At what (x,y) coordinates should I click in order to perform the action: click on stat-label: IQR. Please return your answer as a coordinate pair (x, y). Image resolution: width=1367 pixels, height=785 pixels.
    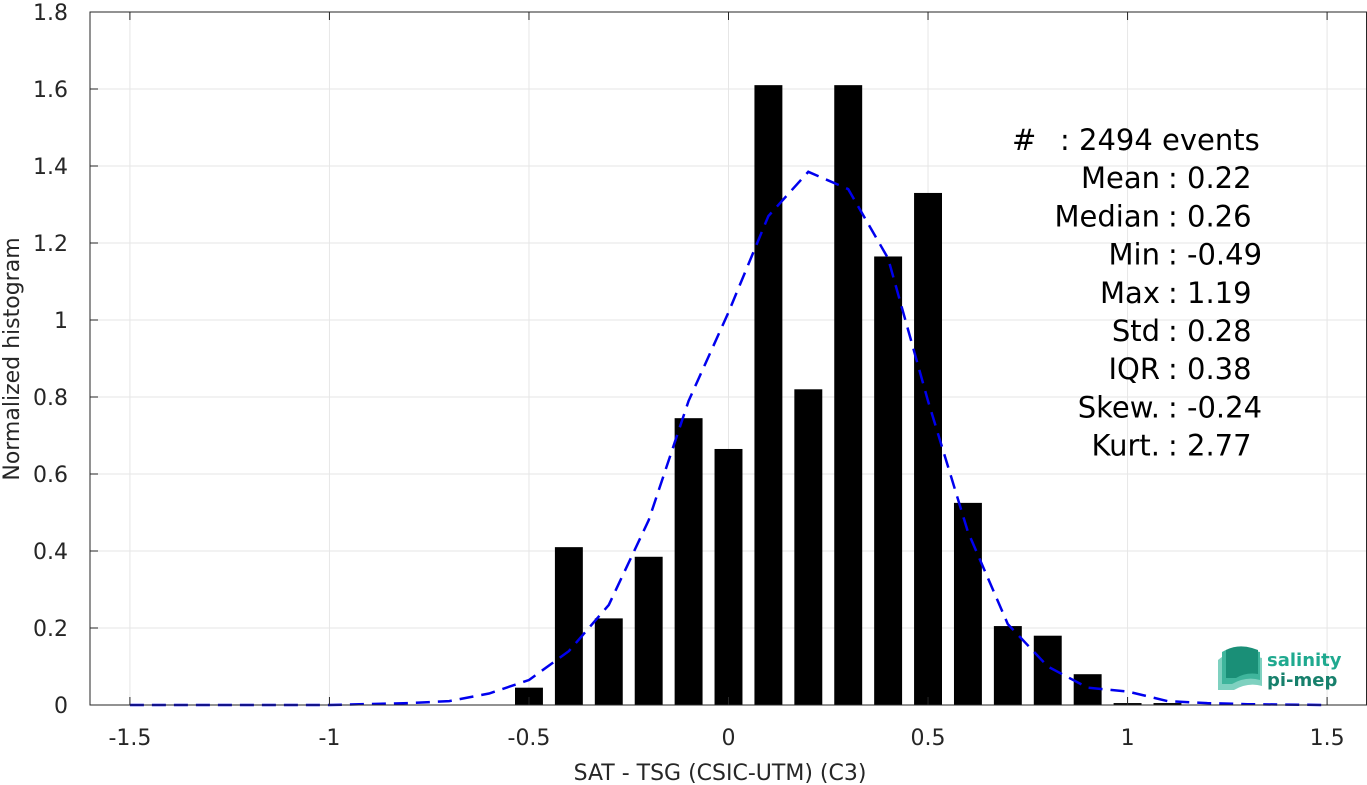
    Looking at the image, I should click on (1134, 369).